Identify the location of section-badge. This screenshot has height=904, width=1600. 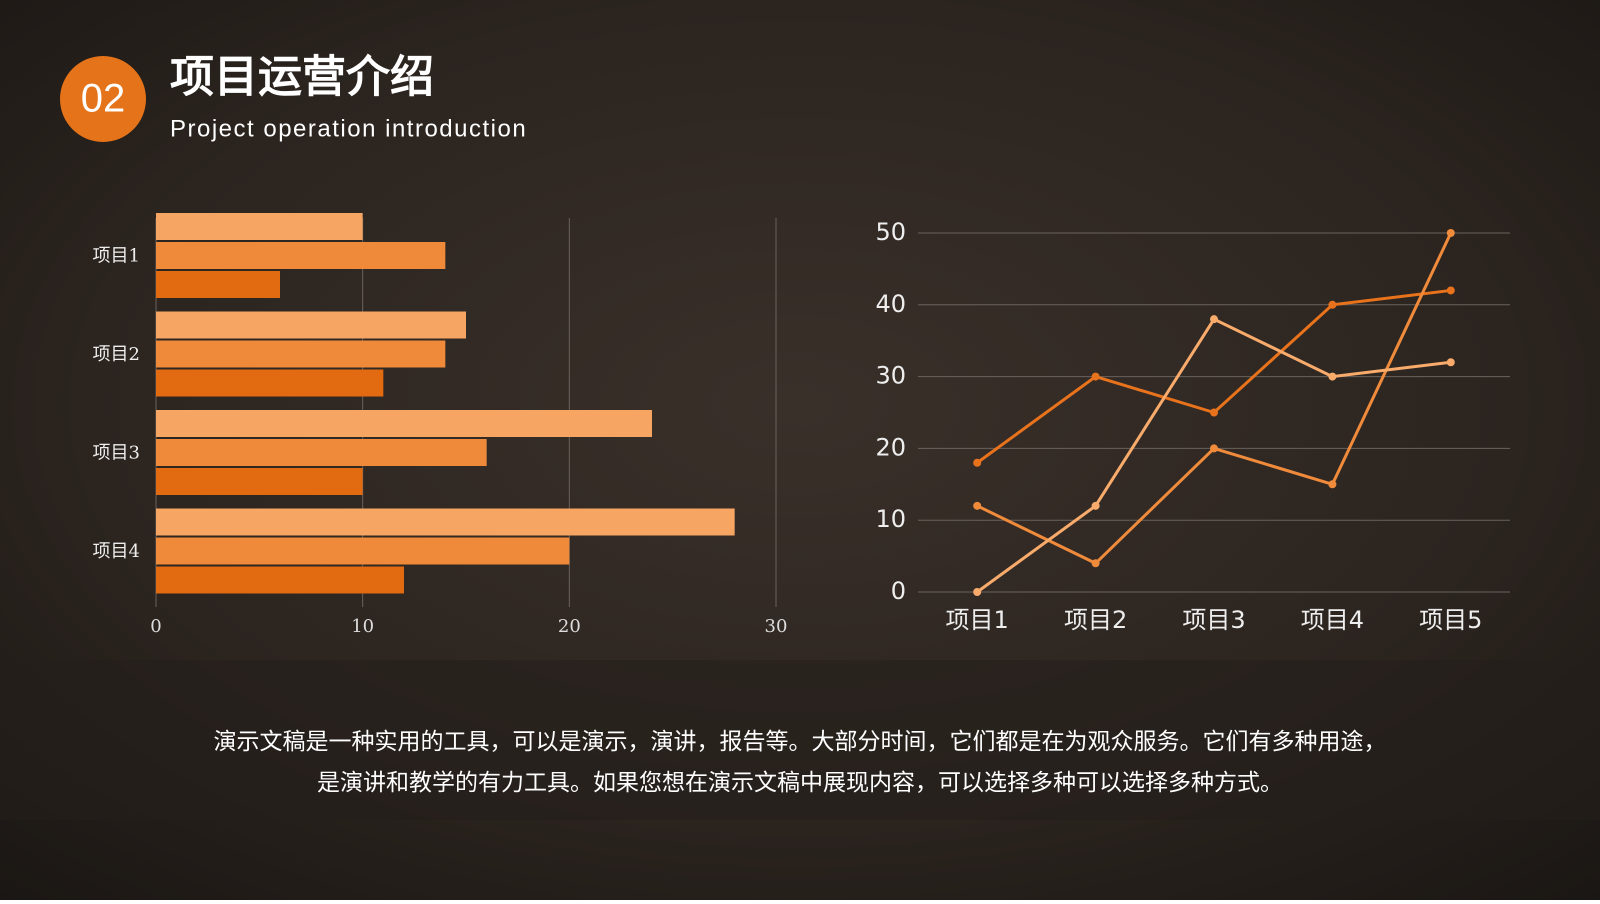
(103, 99).